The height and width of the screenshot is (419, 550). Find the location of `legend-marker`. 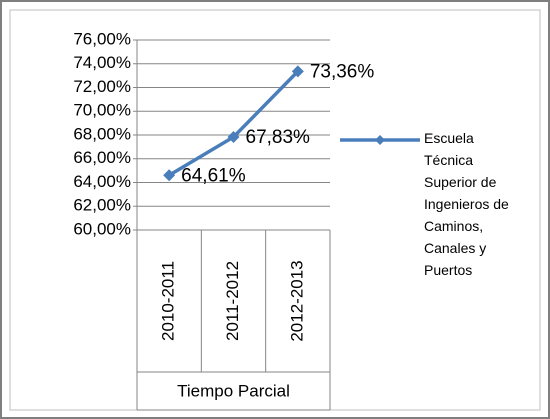

legend-marker is located at coordinates (380, 140).